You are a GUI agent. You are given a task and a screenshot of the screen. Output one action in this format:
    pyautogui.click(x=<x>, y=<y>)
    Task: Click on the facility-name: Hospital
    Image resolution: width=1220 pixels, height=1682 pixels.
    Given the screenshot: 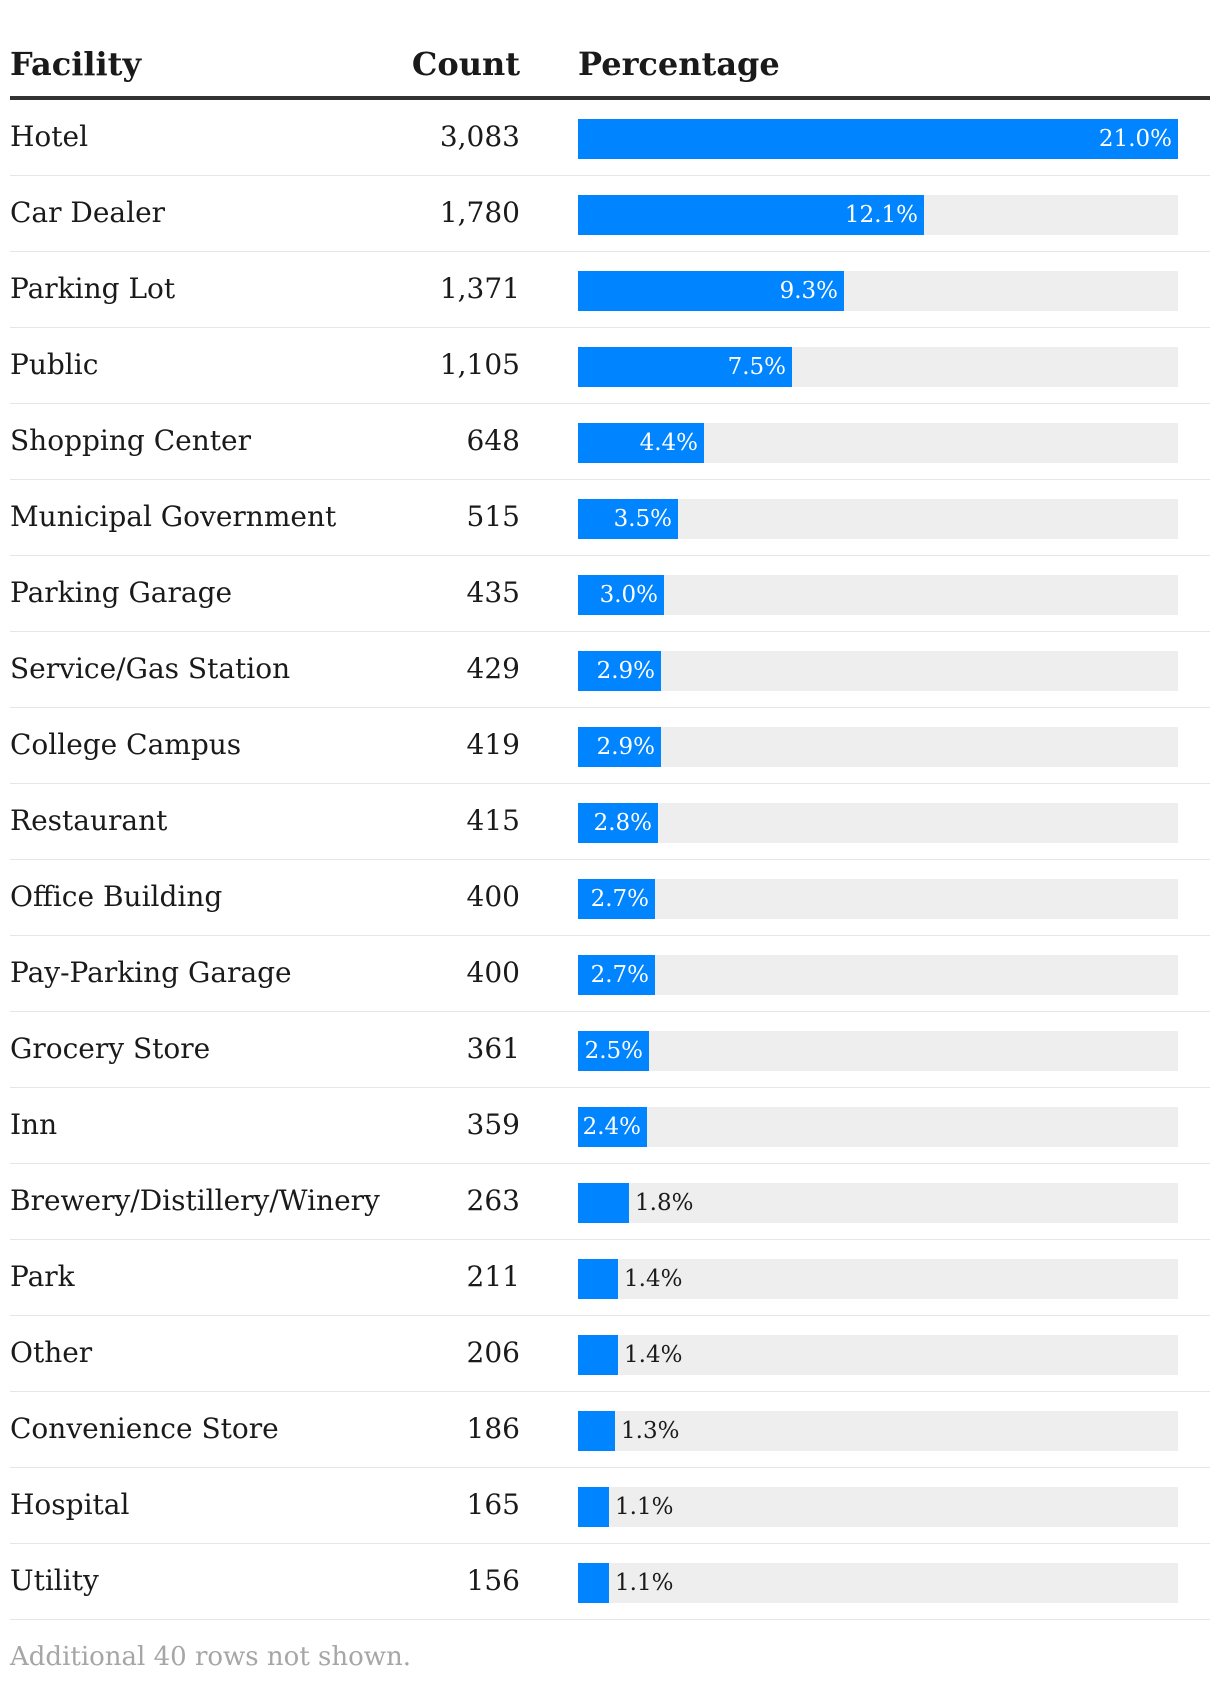 What is the action you would take?
    pyautogui.click(x=70, y=1504)
    